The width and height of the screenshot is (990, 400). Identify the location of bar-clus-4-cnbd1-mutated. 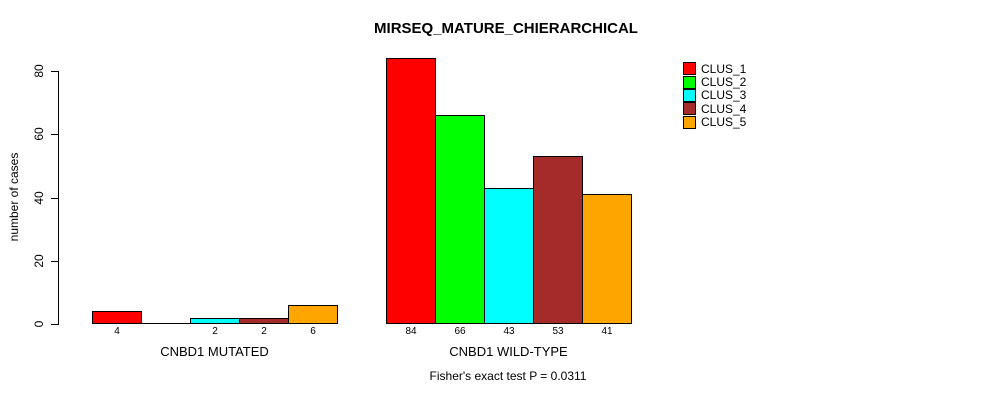
(264, 321).